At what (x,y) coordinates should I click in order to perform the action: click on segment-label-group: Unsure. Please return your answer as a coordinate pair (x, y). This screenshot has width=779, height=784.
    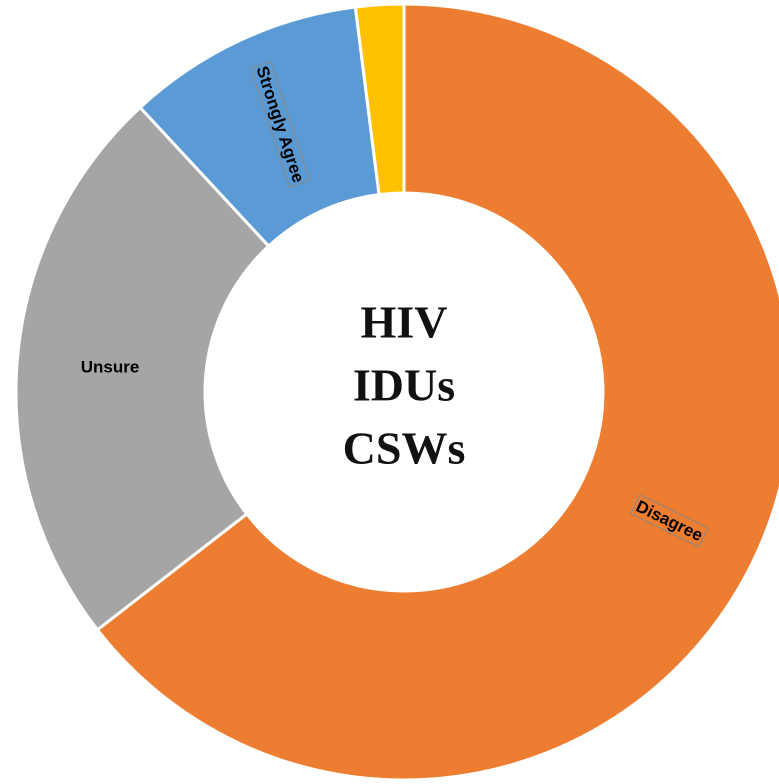
    Looking at the image, I should click on (110, 366).